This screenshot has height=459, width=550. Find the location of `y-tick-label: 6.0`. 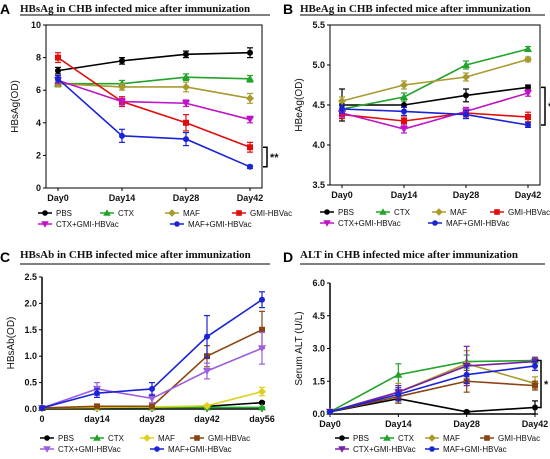

y-tick-label: 6.0 is located at coordinates (318, 283).